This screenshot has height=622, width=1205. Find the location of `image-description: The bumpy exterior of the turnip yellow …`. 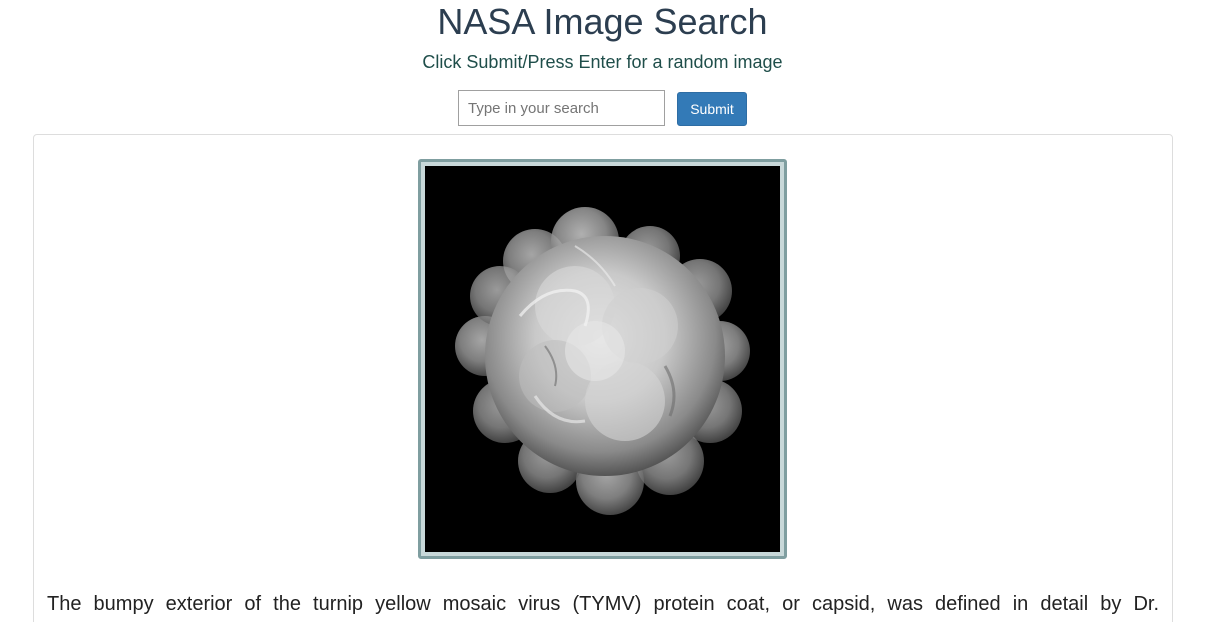

image-description: The bumpy exterior of the turnip yellow … is located at coordinates (603, 604).